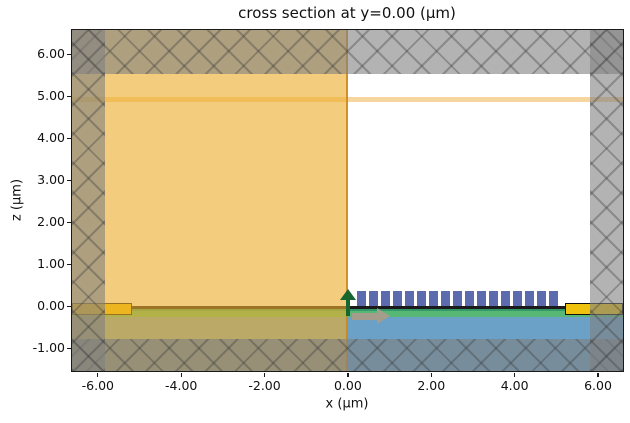 This screenshot has height=423, width=630. Describe the element at coordinates (514, 385) in the screenshot. I see `x-tick-label: 4.00` at that location.